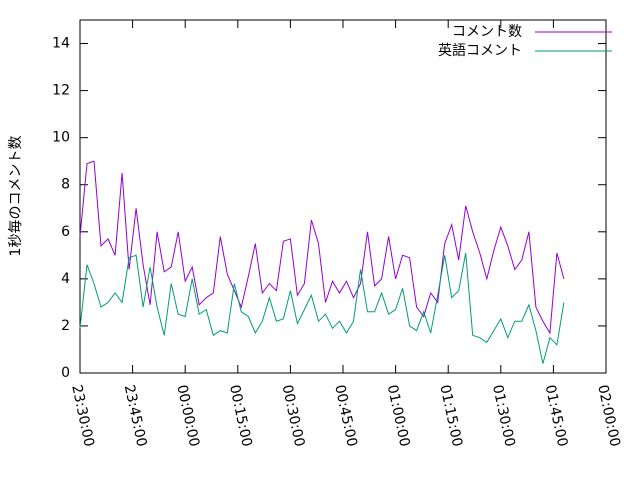  I want to click on y-tick-label: 6, so click(65, 232).